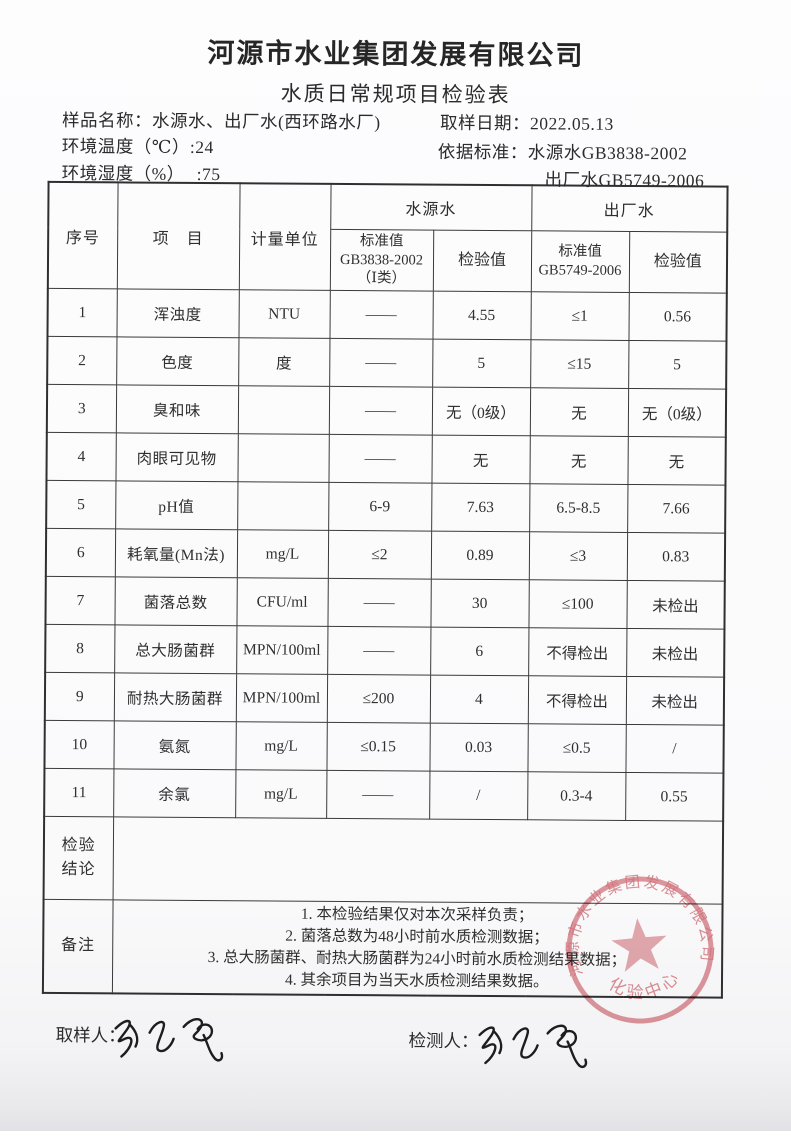 This screenshot has width=791, height=1136. I want to click on cell-no: 6, so click(80, 552).